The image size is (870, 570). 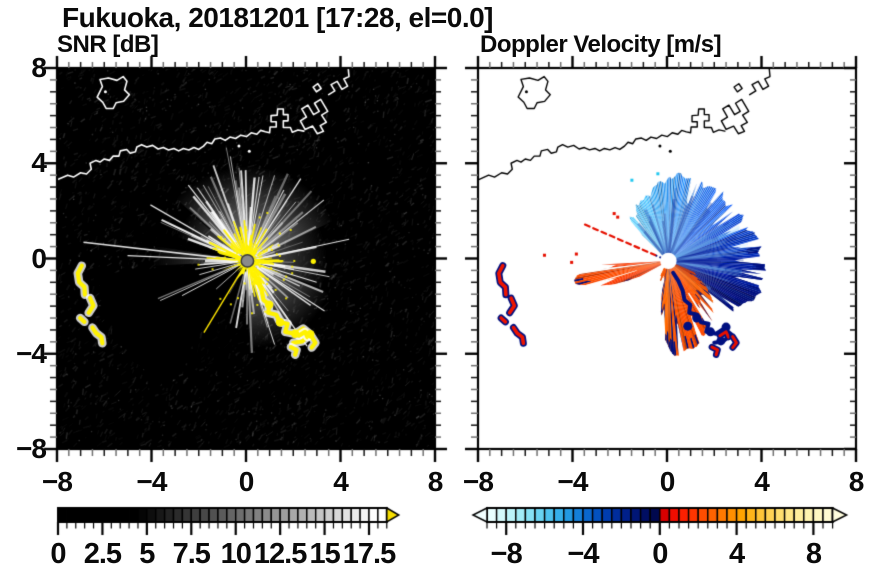 What do you see at coordinates (108, 44) in the screenshot?
I see `snr-panel-title: SNR [dB]` at bounding box center [108, 44].